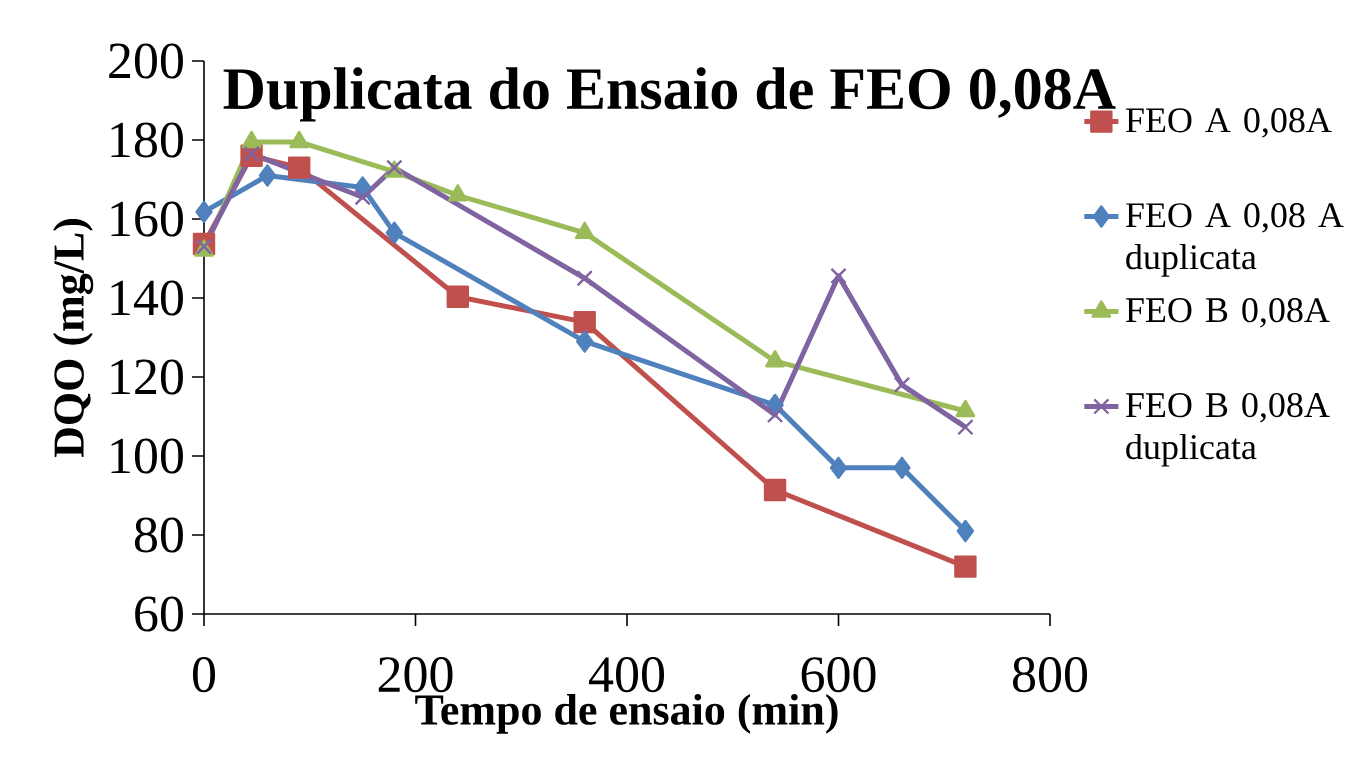  What do you see at coordinates (1227, 429) in the screenshot?
I see `legend-label: FEO B 0,08A duplicata` at bounding box center [1227, 429].